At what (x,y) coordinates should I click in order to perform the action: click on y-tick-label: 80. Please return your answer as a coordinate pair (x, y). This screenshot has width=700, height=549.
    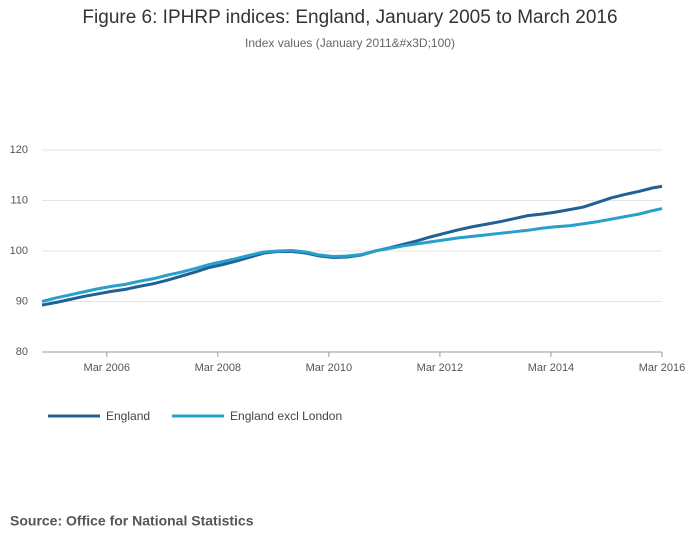
    Looking at the image, I should click on (22, 352).